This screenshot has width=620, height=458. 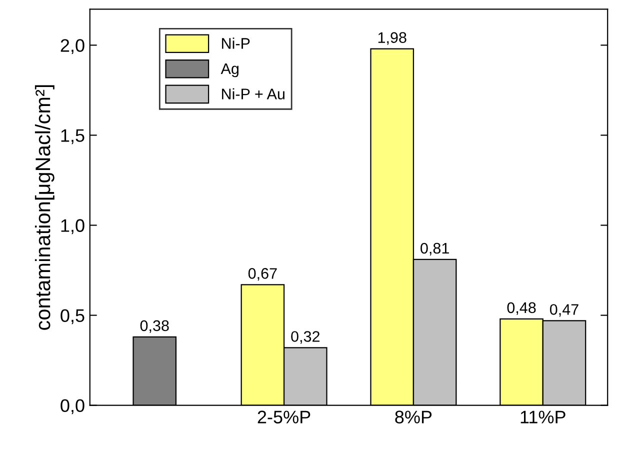 I want to click on data-label: 0,47, so click(x=564, y=310).